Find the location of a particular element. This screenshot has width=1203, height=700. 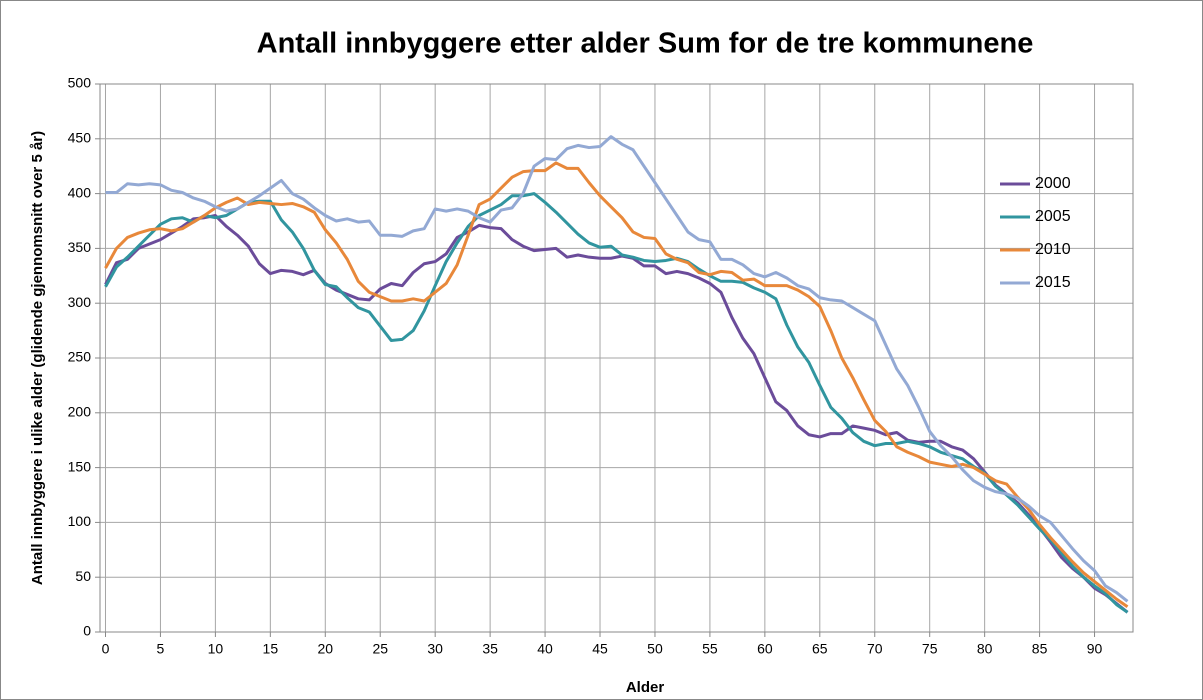

y-tick-label: 350 is located at coordinates (80, 247).